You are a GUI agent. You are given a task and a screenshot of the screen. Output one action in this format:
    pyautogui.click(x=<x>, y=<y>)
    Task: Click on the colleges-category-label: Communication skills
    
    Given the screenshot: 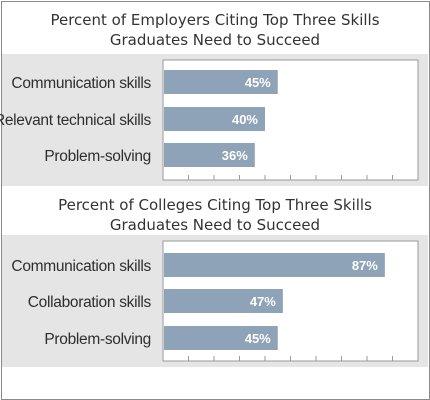 What is the action you would take?
    pyautogui.click(x=81, y=266)
    